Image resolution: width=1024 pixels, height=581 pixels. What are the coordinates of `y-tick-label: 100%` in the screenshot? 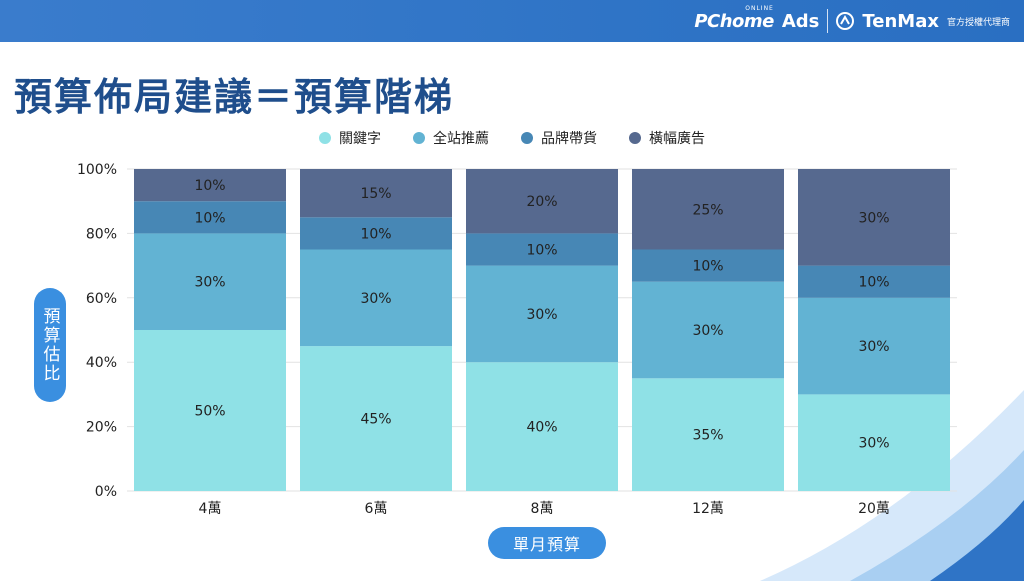 It's located at (97, 170).